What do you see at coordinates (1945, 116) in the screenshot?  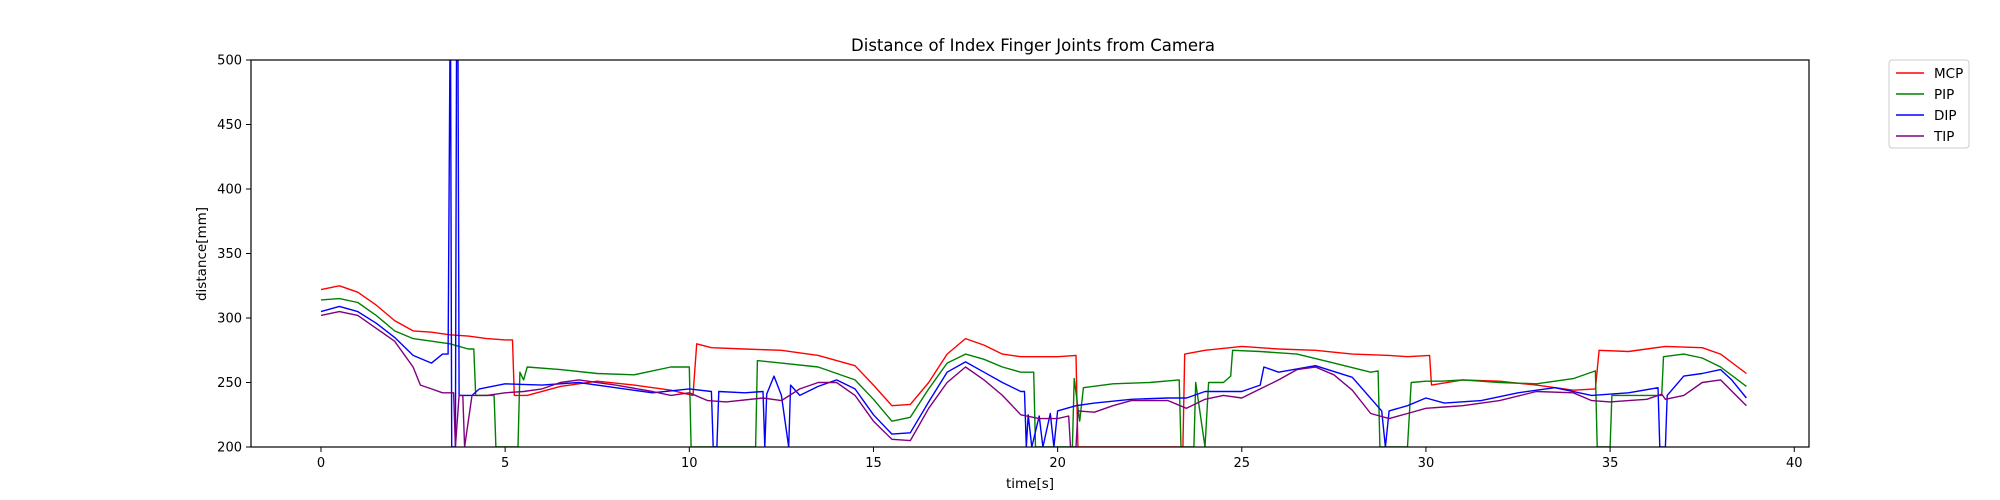 I see `legend-label-dip: DIP` at bounding box center [1945, 116].